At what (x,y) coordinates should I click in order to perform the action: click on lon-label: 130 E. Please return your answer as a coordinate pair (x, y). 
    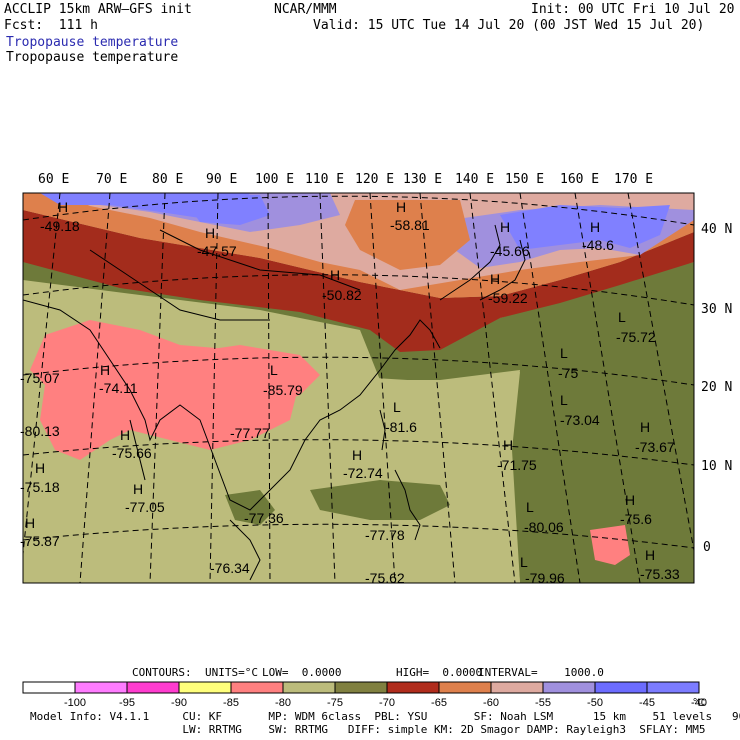
    Looking at the image, I should click on (423, 179).